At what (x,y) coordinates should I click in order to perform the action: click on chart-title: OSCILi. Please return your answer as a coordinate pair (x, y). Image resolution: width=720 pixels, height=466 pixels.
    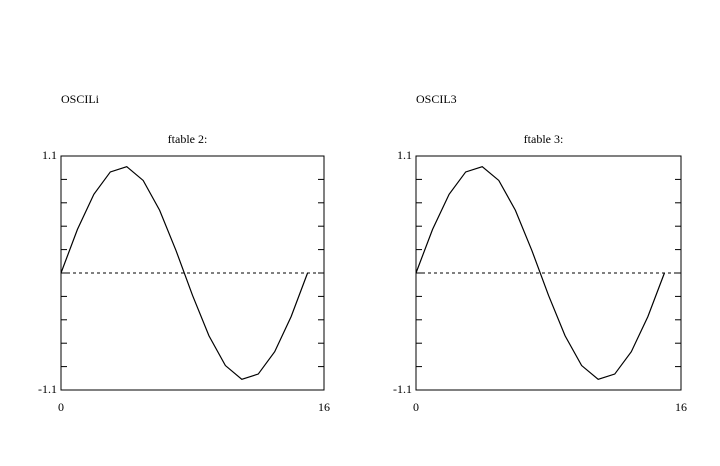
    Looking at the image, I should click on (80, 99).